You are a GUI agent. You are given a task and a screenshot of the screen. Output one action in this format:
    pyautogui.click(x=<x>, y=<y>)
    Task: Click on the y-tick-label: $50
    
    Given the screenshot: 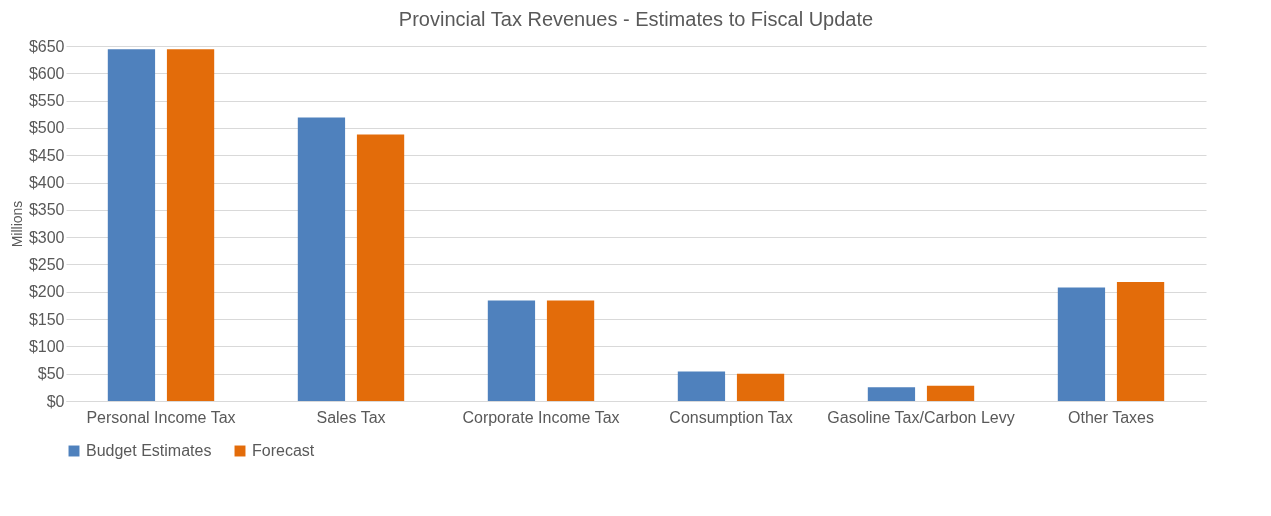 What is the action you would take?
    pyautogui.click(x=51, y=374)
    